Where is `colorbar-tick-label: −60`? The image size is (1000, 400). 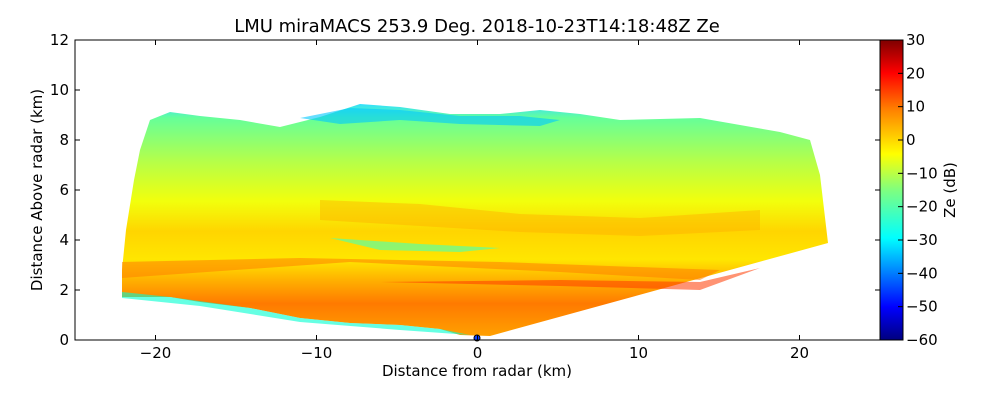 colorbar-tick-label: −60 is located at coordinates (922, 340).